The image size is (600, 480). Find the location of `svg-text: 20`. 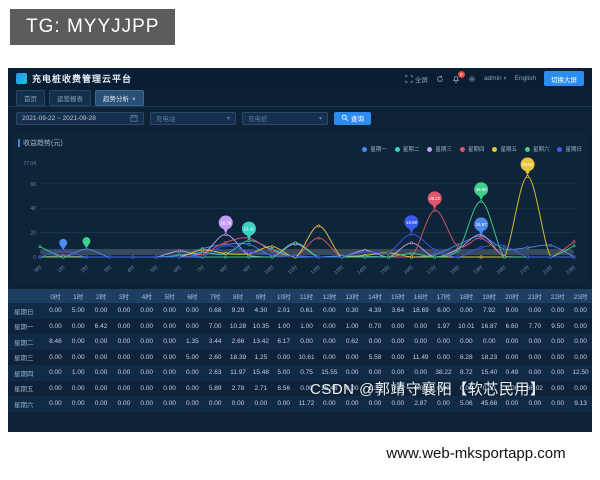

svg-text: 20 is located at coordinates (33, 234).